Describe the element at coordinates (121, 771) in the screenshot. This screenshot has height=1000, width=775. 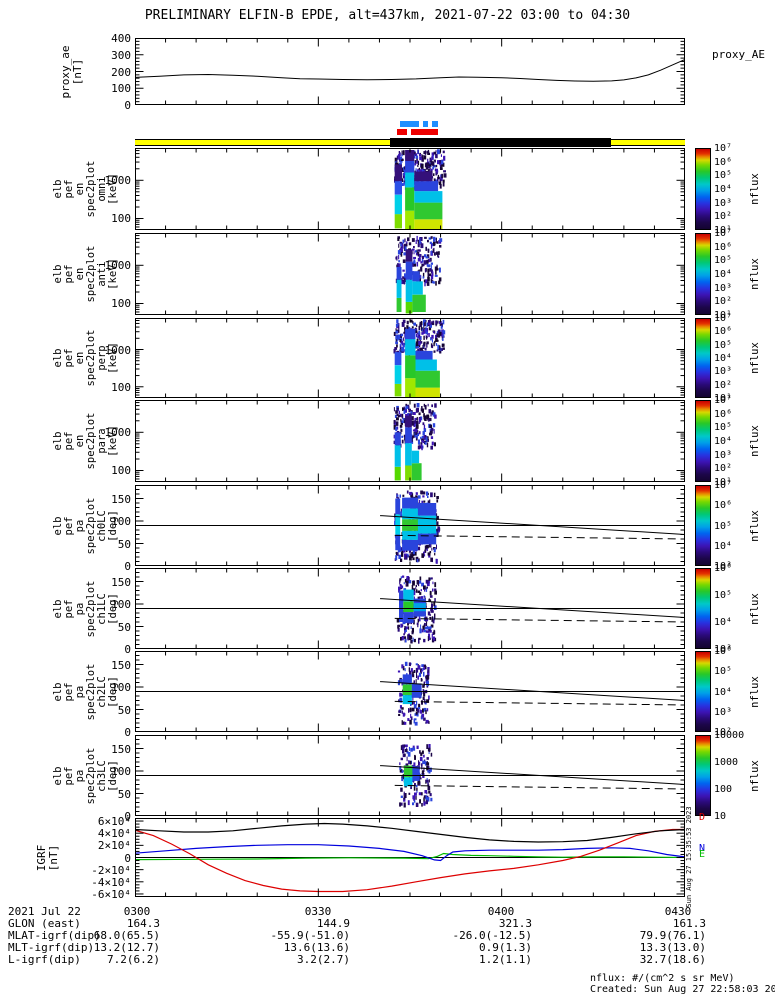
I see `panel-ch3-ytick-label: 100` at that location.